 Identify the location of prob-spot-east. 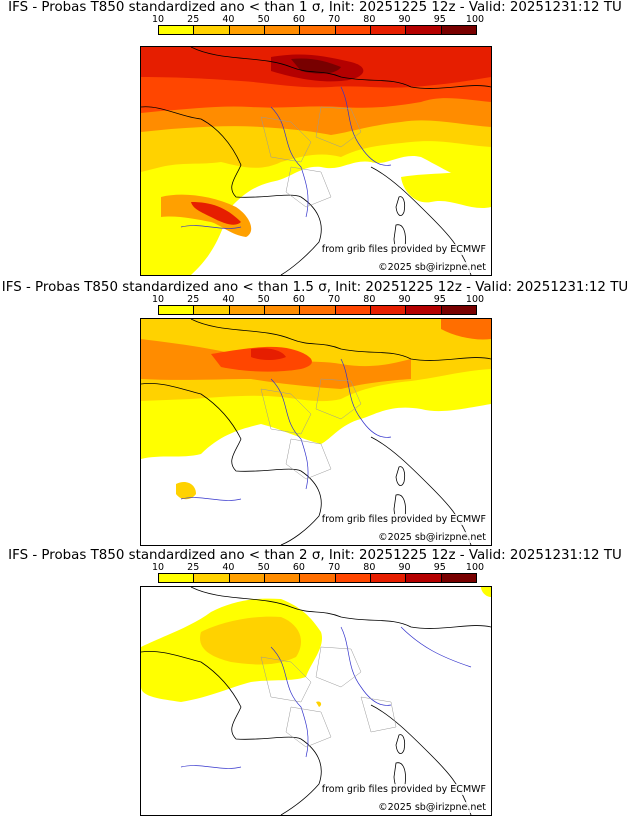
(486, 592).